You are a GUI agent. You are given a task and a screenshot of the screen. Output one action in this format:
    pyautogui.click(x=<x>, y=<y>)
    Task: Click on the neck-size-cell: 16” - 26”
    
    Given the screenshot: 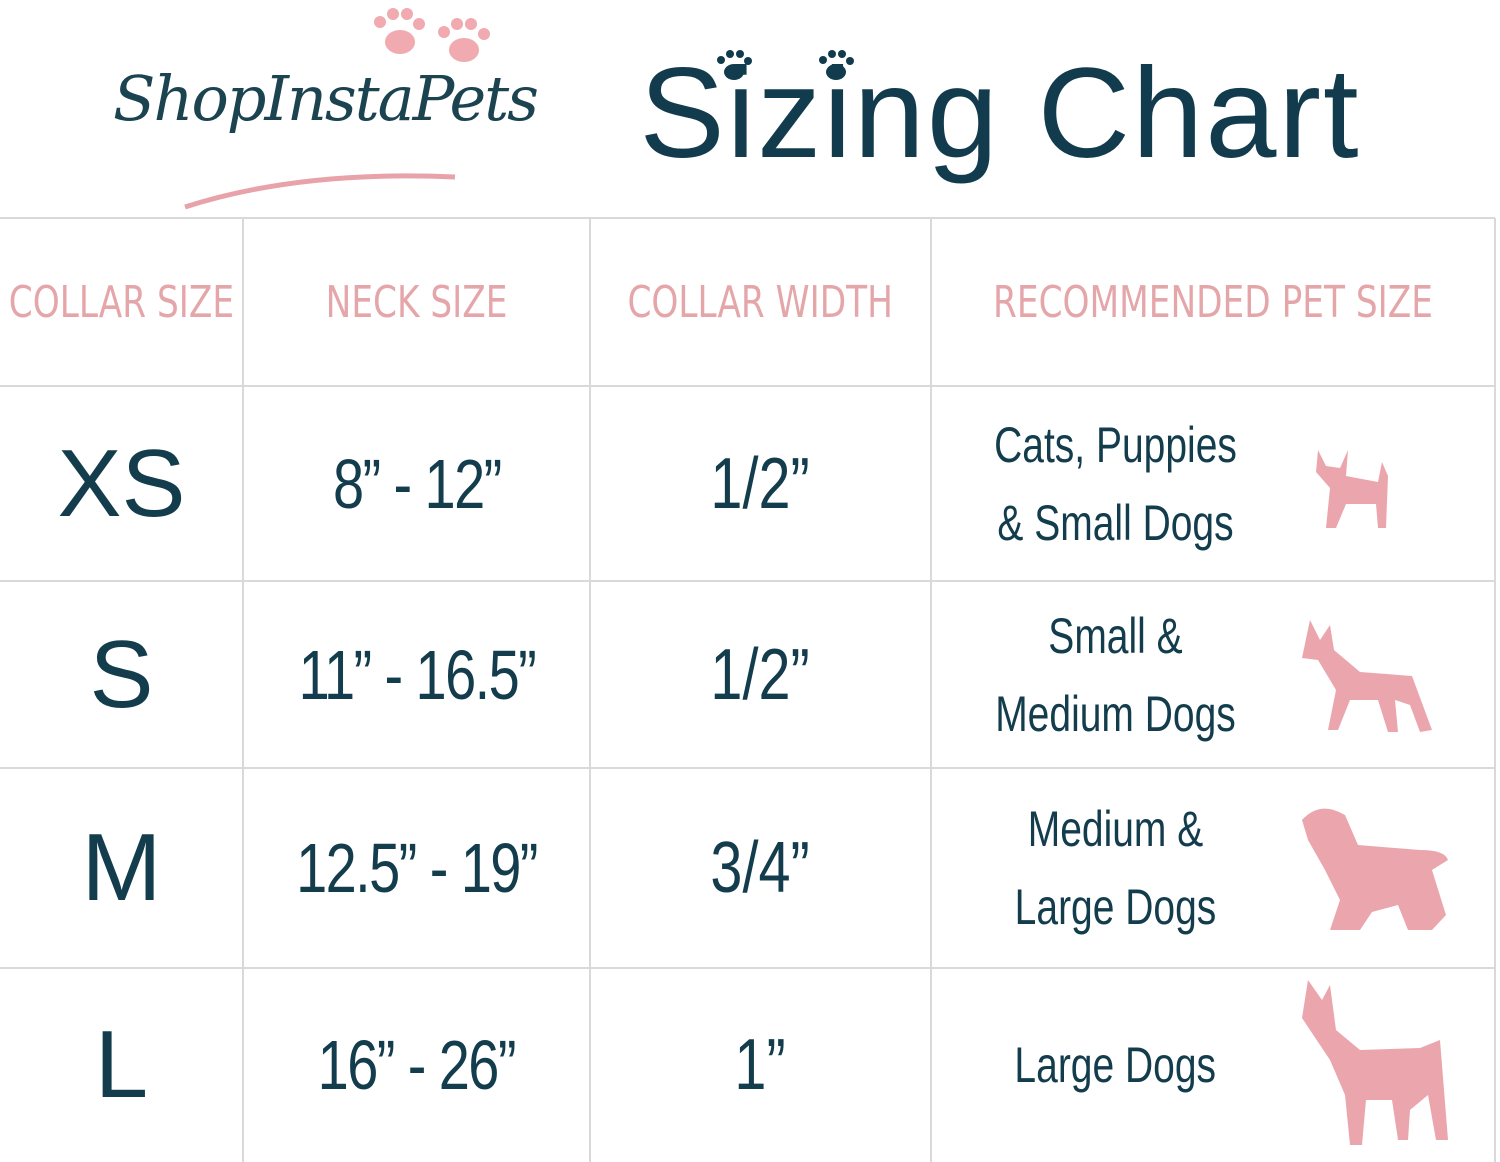 What is the action you would take?
    pyautogui.click(x=416, y=1065)
    